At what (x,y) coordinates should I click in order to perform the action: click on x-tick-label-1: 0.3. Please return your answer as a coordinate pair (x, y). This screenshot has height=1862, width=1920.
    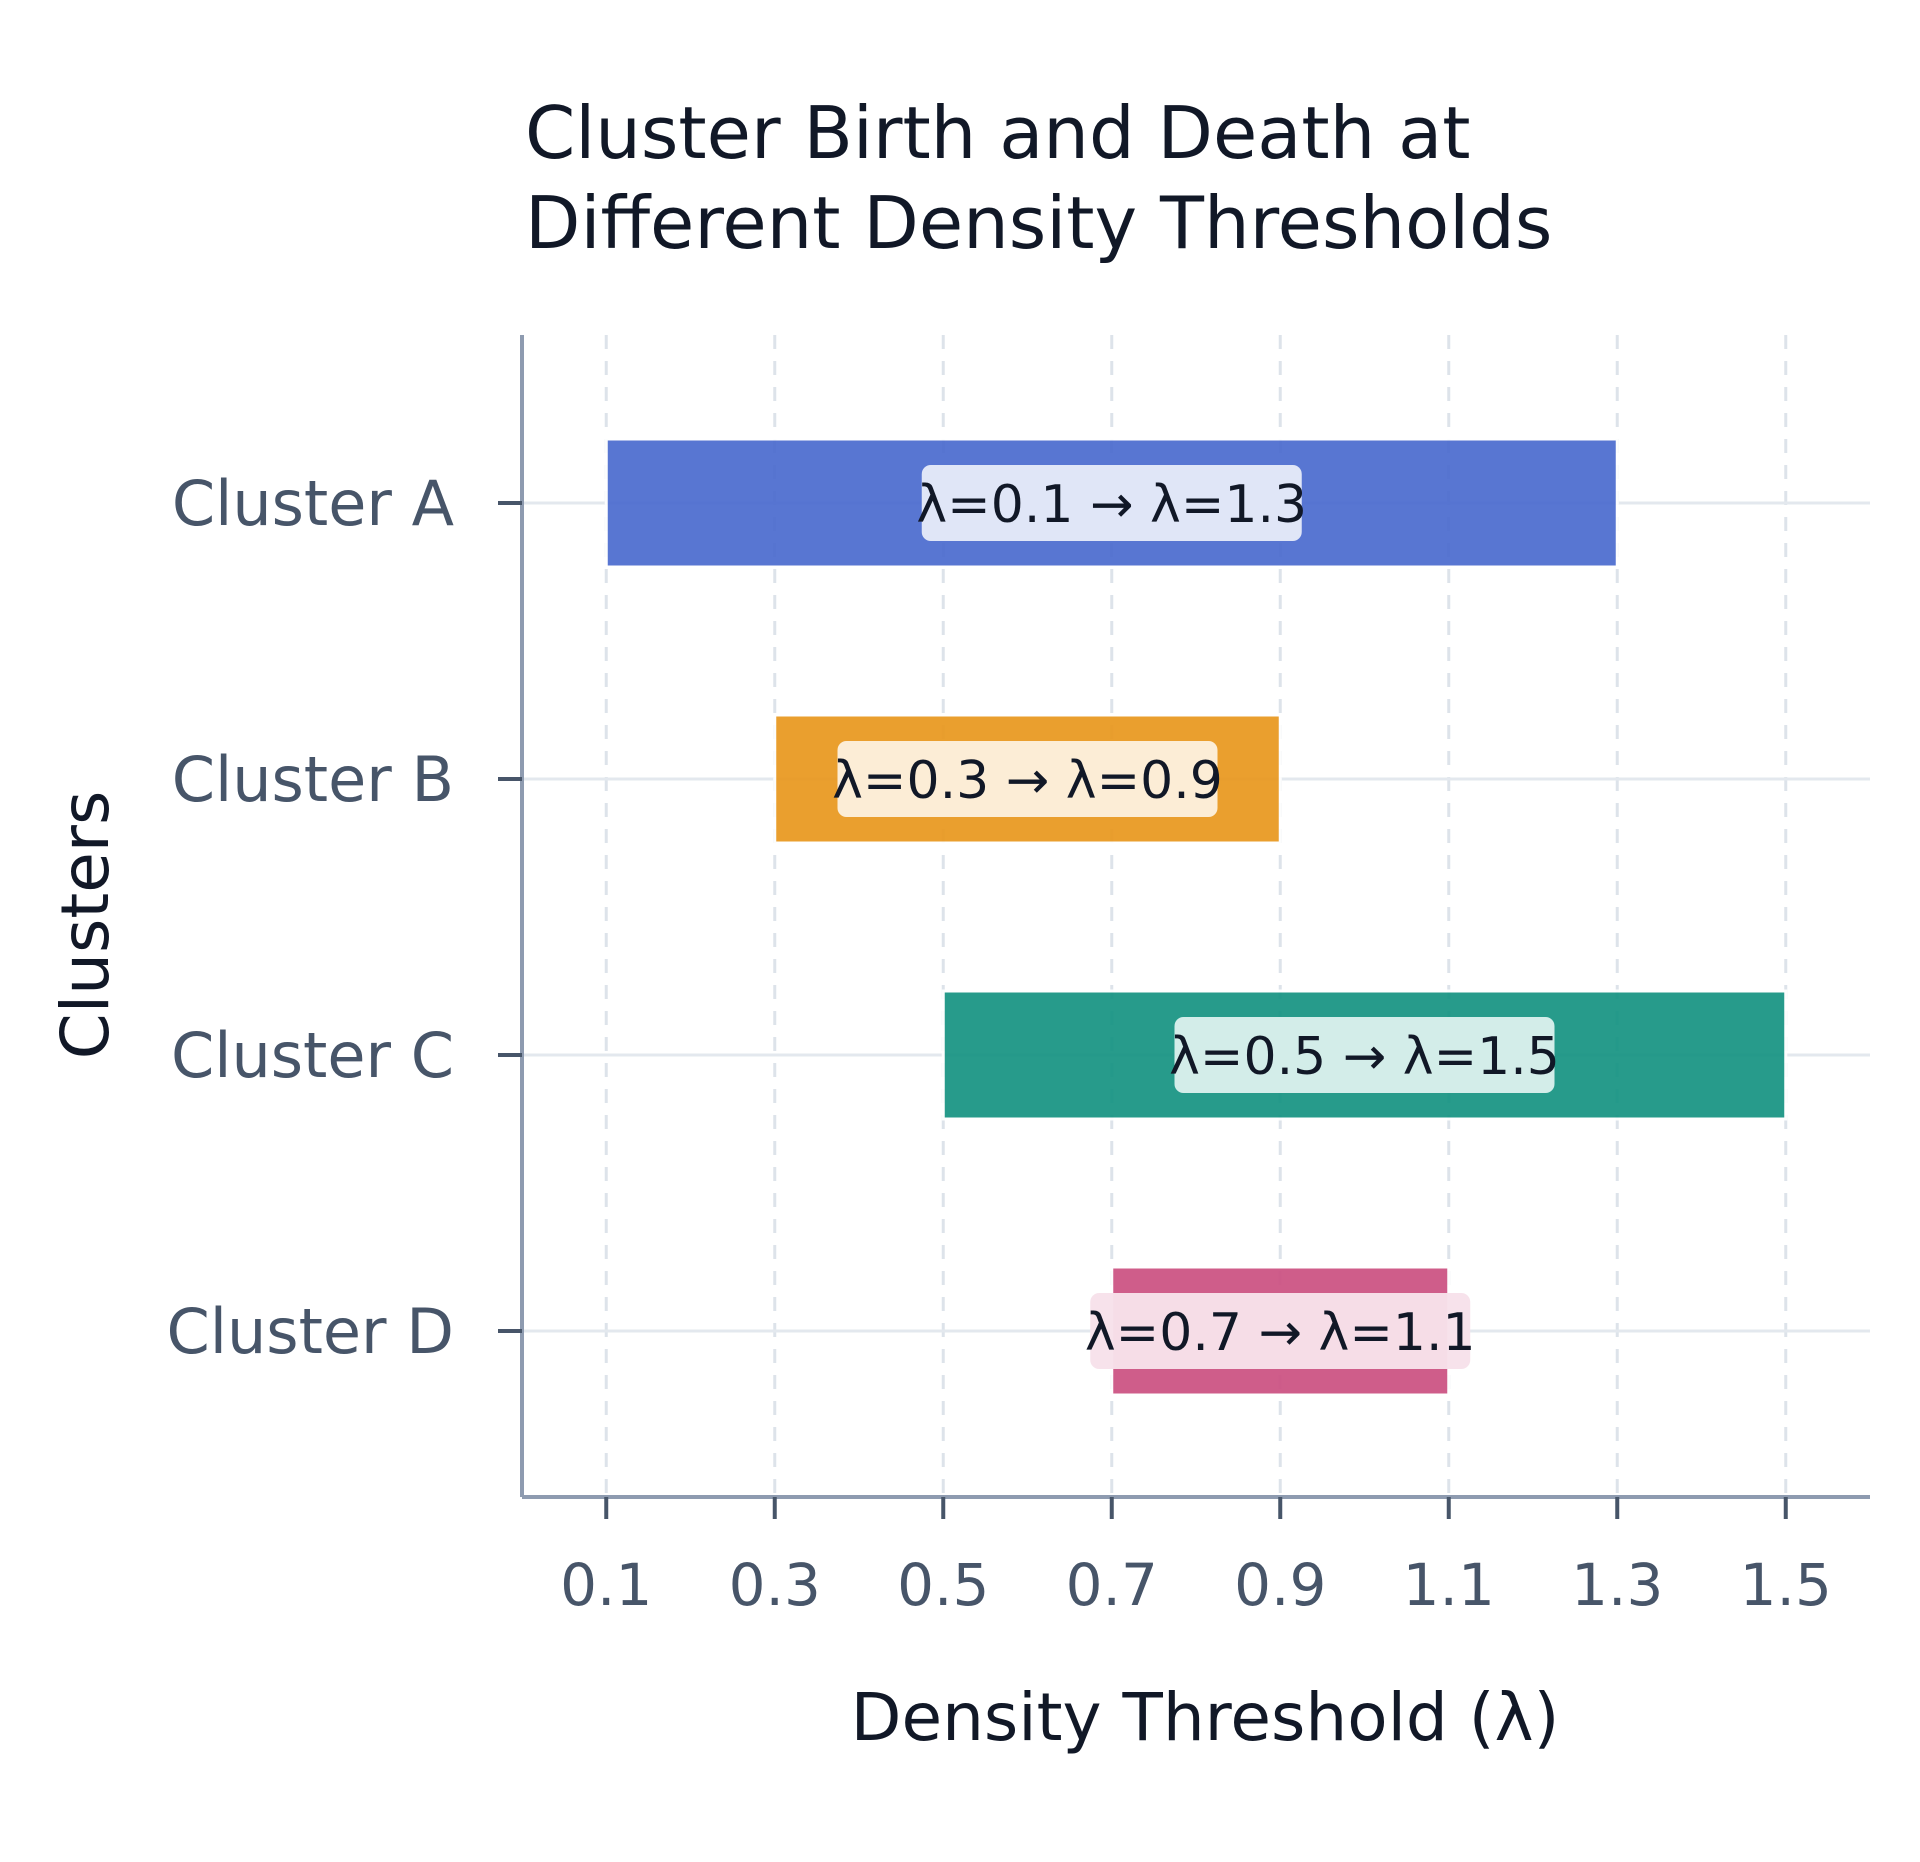
    Looking at the image, I should click on (775, 1585).